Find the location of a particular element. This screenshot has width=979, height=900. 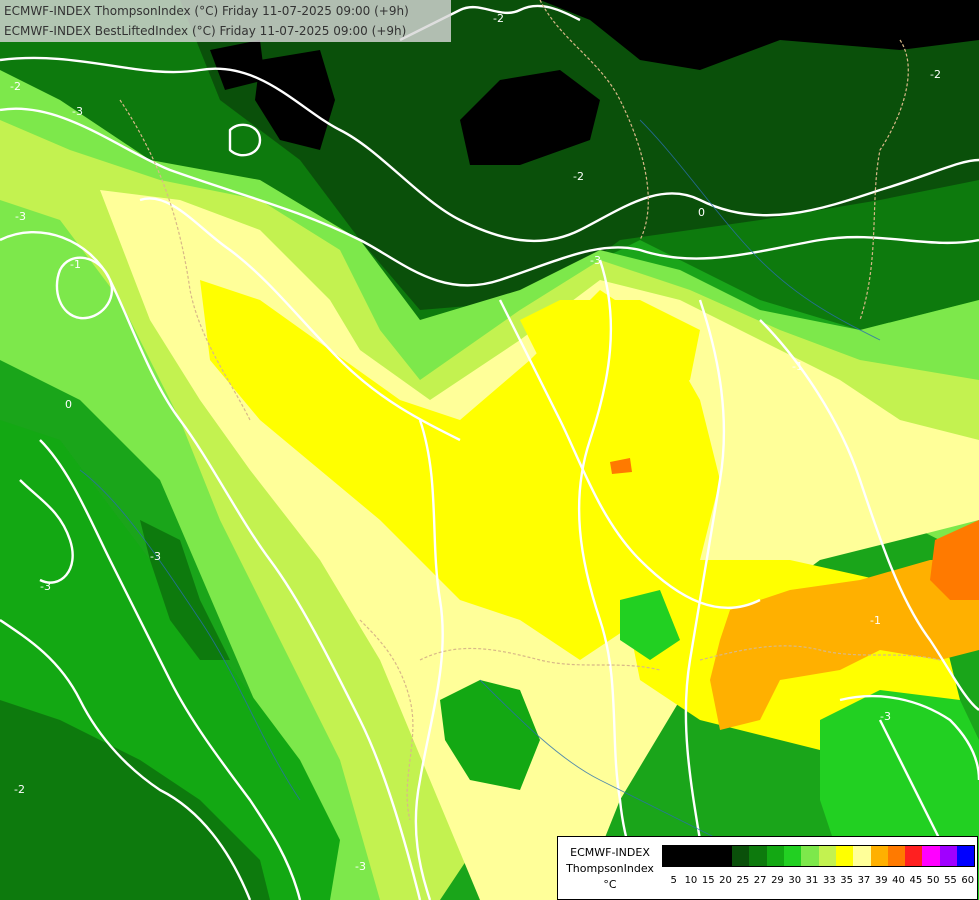

legend-tick: 27 is located at coordinates (760, 880).